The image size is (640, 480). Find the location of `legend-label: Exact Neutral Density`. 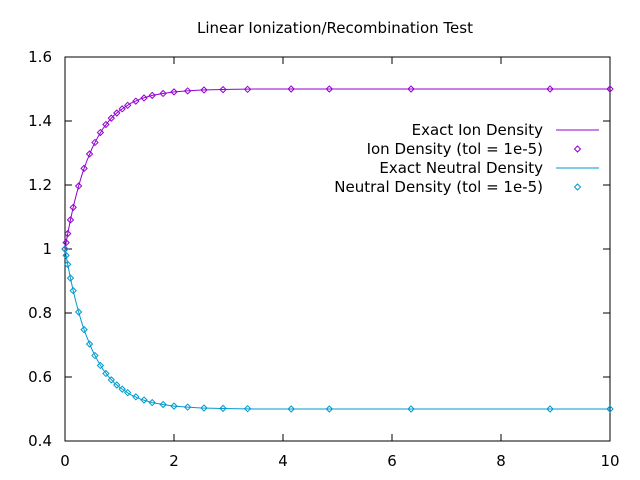

legend-label: Exact Neutral Density is located at coordinates (461, 168).